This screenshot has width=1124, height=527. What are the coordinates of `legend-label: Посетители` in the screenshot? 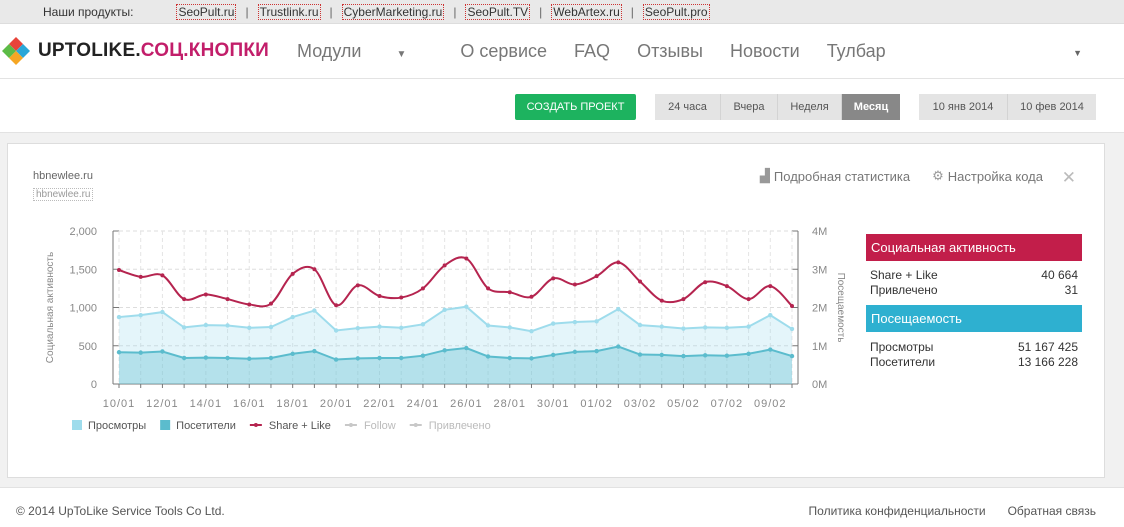 It's located at (206, 426).